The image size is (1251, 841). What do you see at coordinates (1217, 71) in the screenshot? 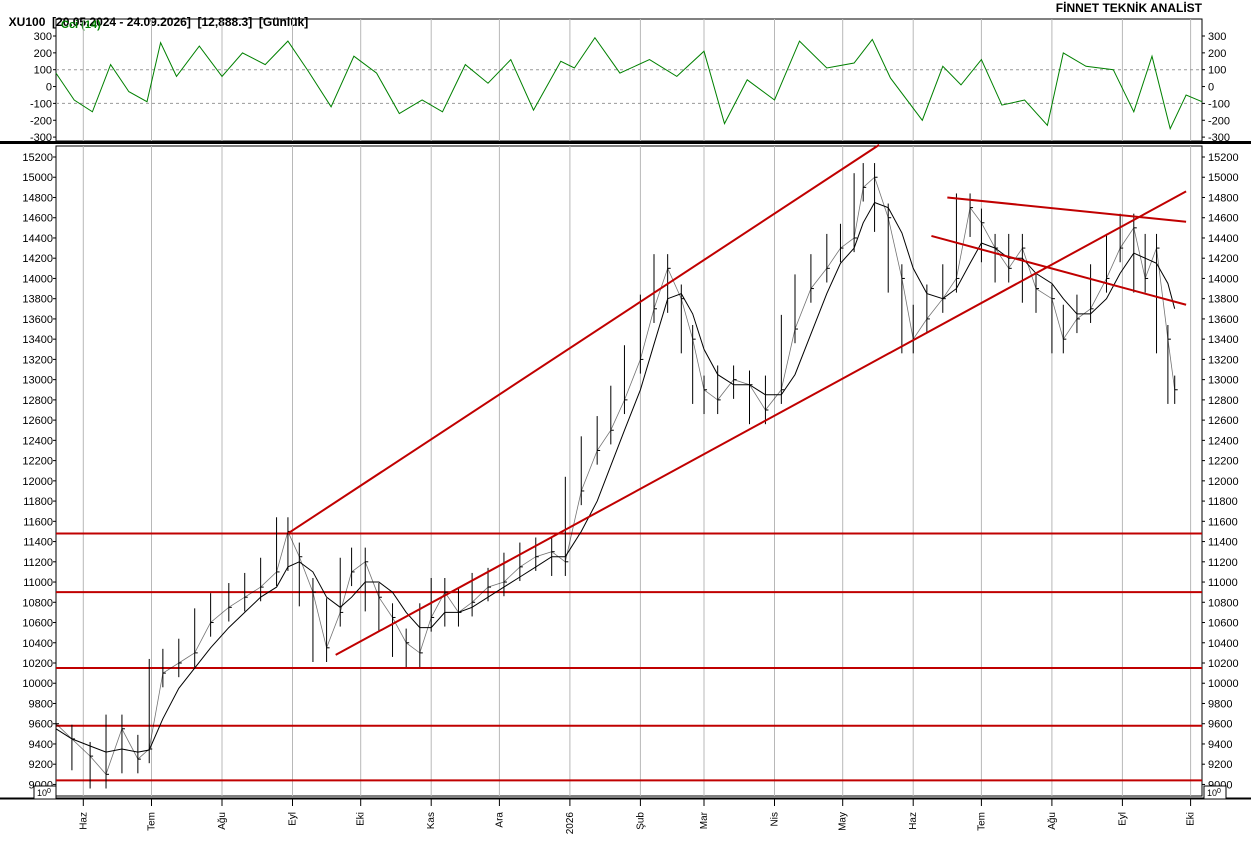
I see `cci-y-tick-right: 100` at bounding box center [1217, 71].